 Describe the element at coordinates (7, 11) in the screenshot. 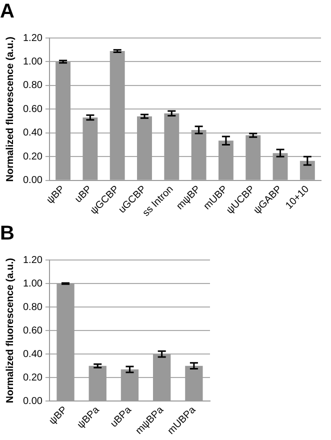

I see `chart-title: A` at that location.